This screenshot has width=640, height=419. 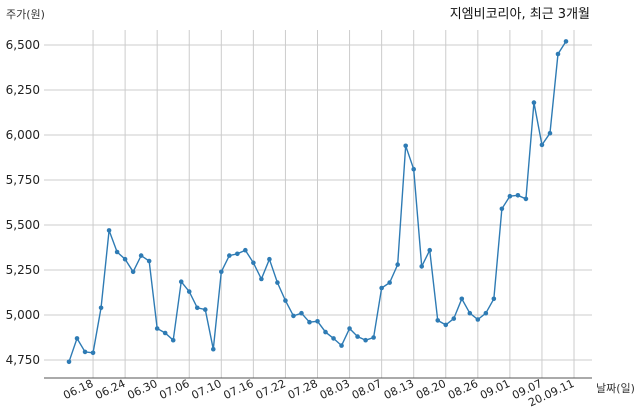 What do you see at coordinates (239, 389) in the screenshot?
I see `x-tick-label: 07.16` at bounding box center [239, 389].